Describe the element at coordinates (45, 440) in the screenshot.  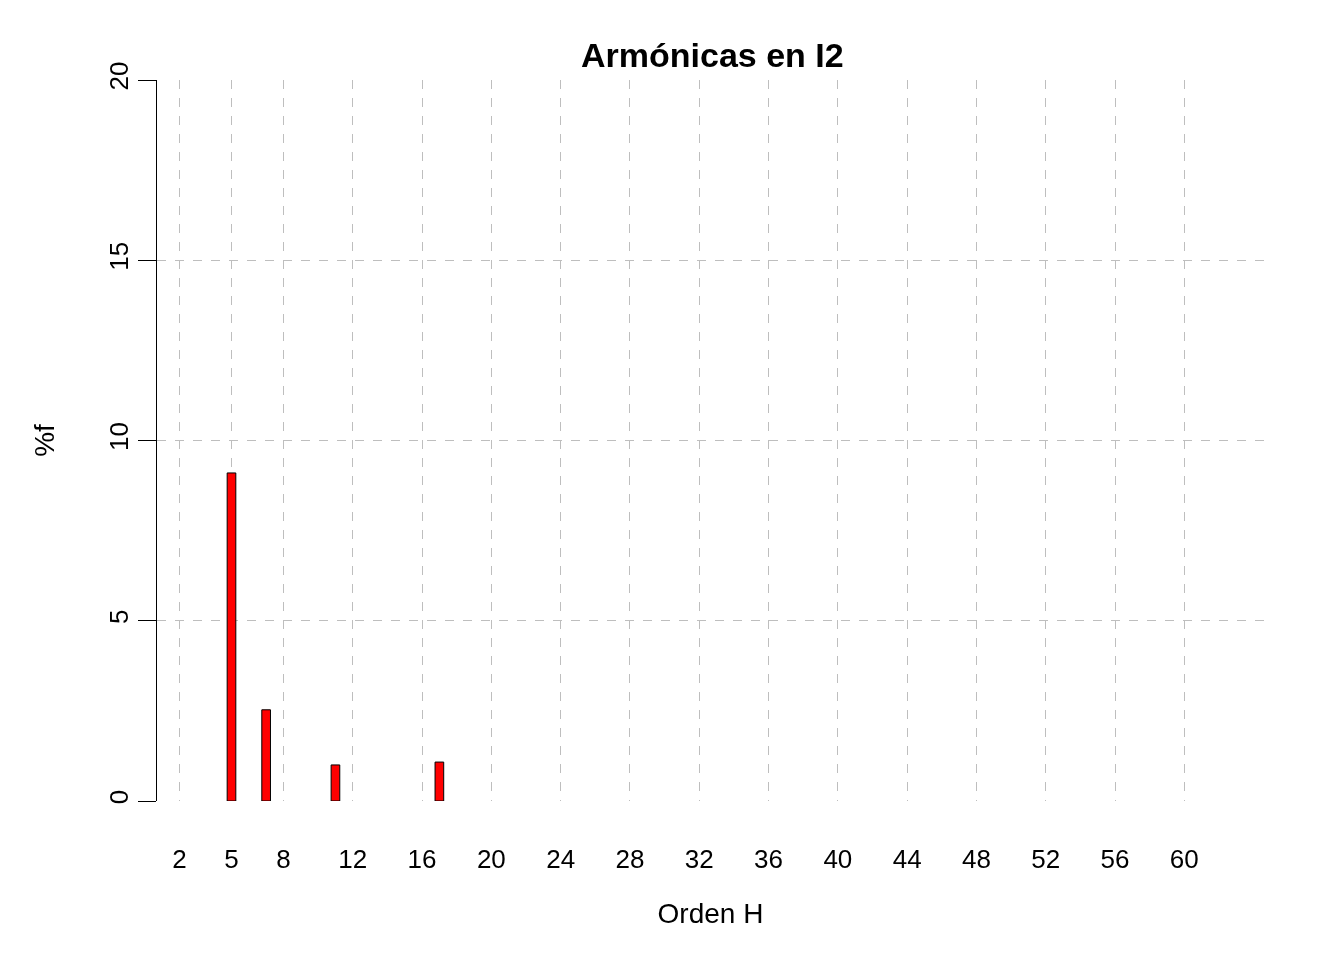
I see `y-axis-title: %f` at that location.